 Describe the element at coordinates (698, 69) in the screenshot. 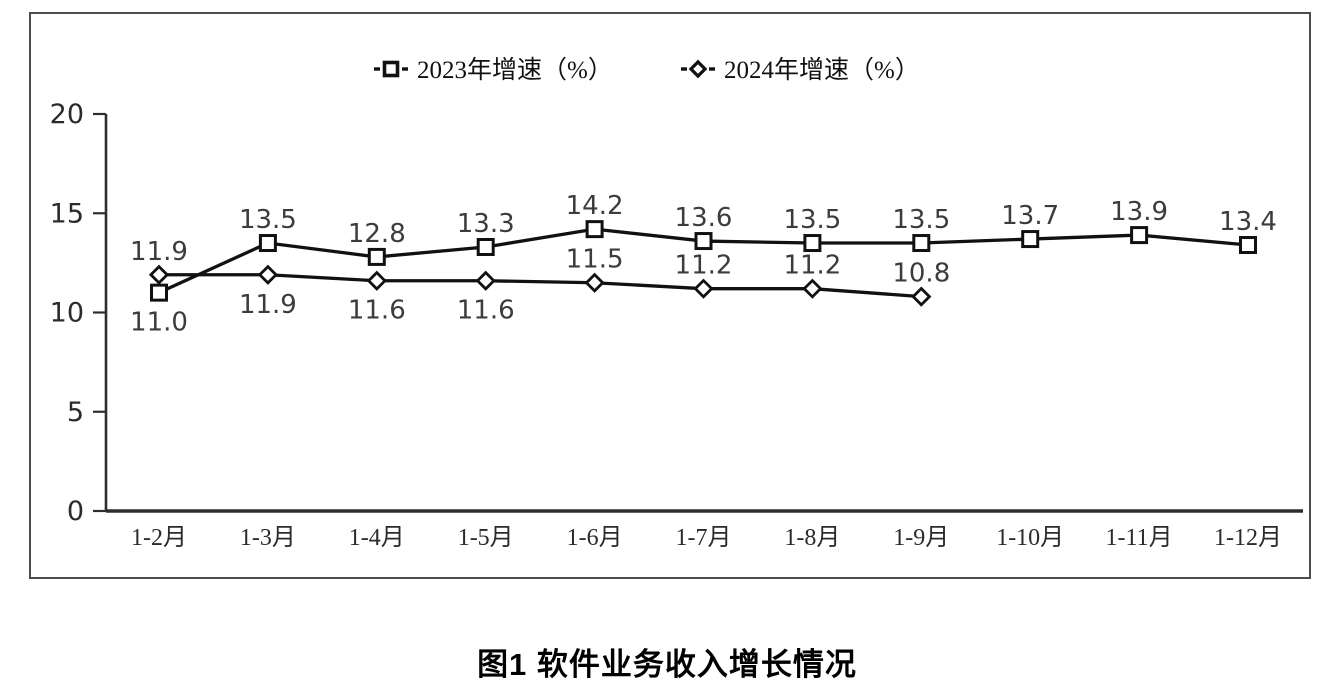

I see `legend-diamond-marker-icon` at that location.